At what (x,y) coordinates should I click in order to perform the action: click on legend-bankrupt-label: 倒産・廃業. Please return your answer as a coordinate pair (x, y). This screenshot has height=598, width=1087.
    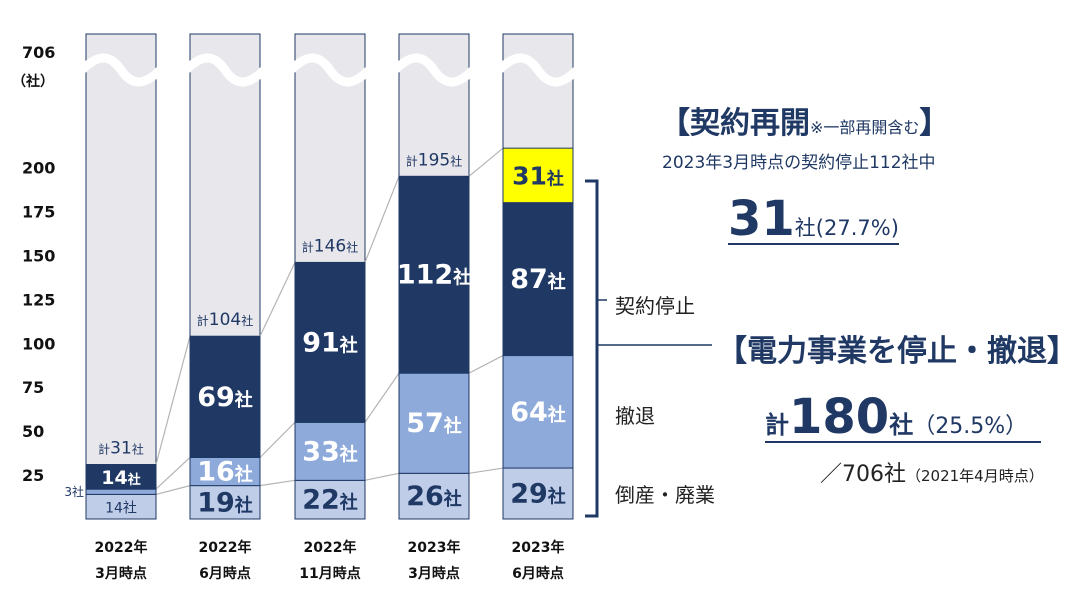
    Looking at the image, I should click on (665, 495).